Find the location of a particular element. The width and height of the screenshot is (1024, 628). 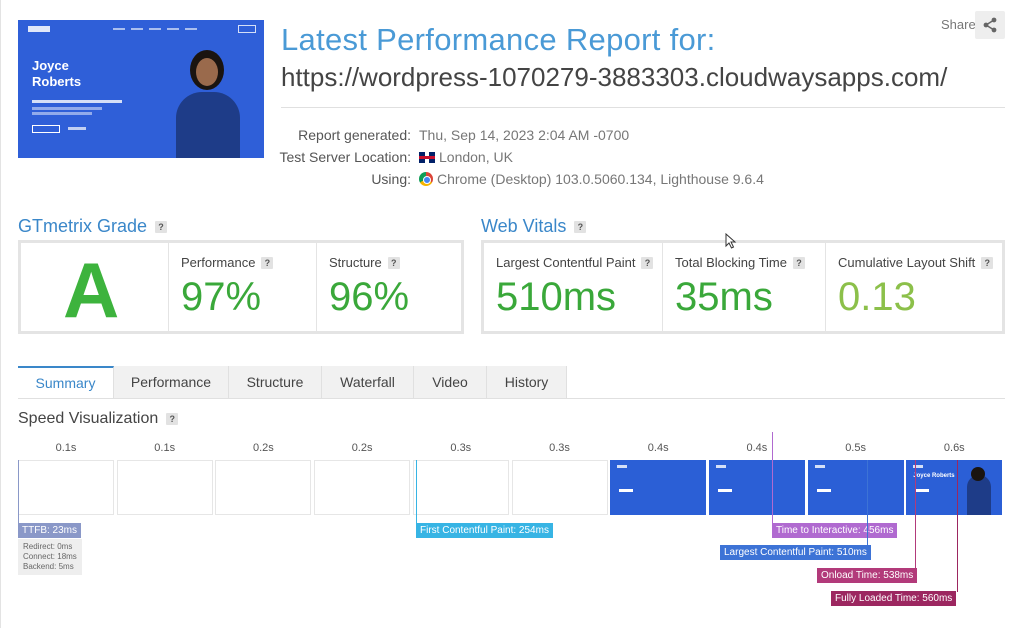

tab-waterfall: Waterfall is located at coordinates (368, 382).